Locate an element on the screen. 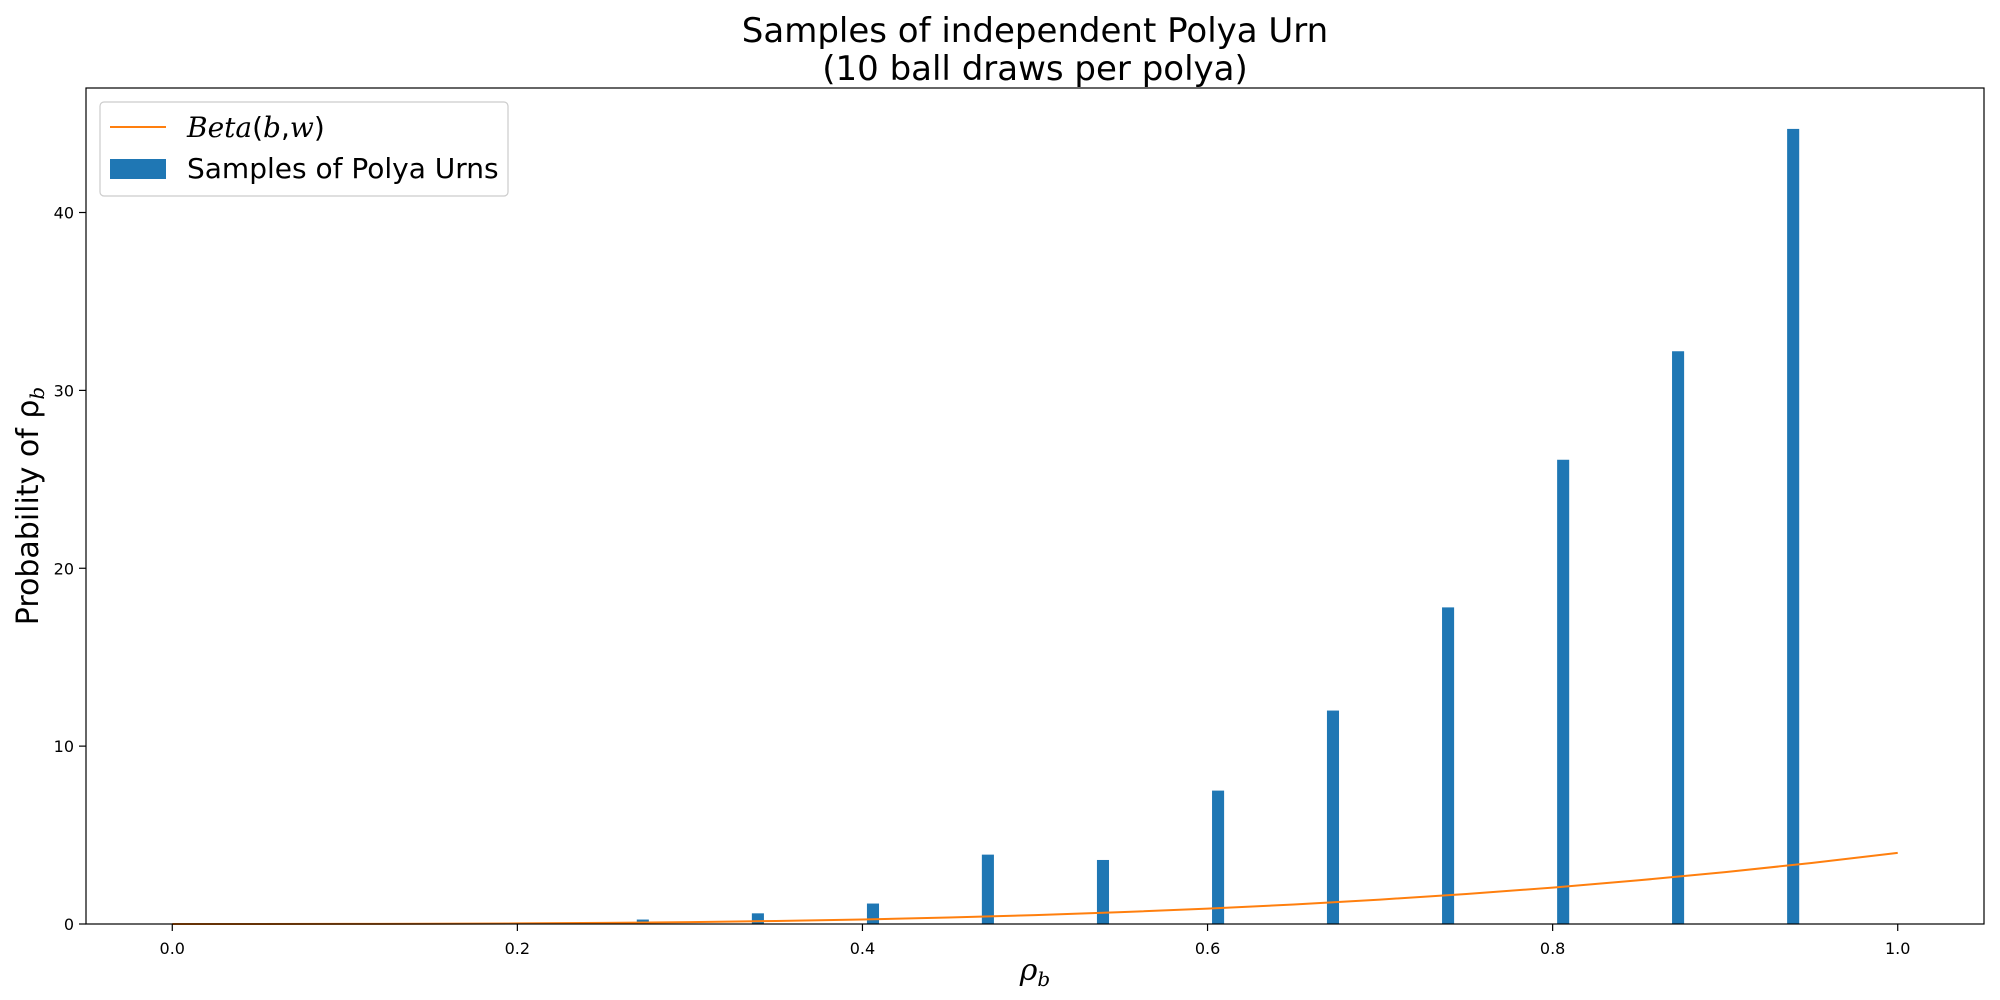 Image resolution: width=2000 pixels, height=1000 pixels. x-axis-ticks: 0.0 0.2 0.4 0.6 0.8 1.0 is located at coordinates (1035, 941).